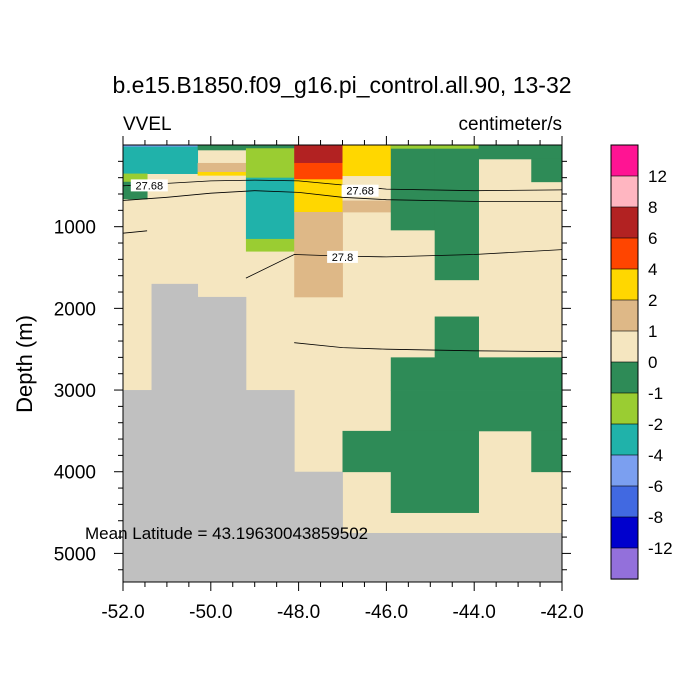 The width and height of the screenshot is (700, 700). I want to click on colorbar-label: 6, so click(652, 238).